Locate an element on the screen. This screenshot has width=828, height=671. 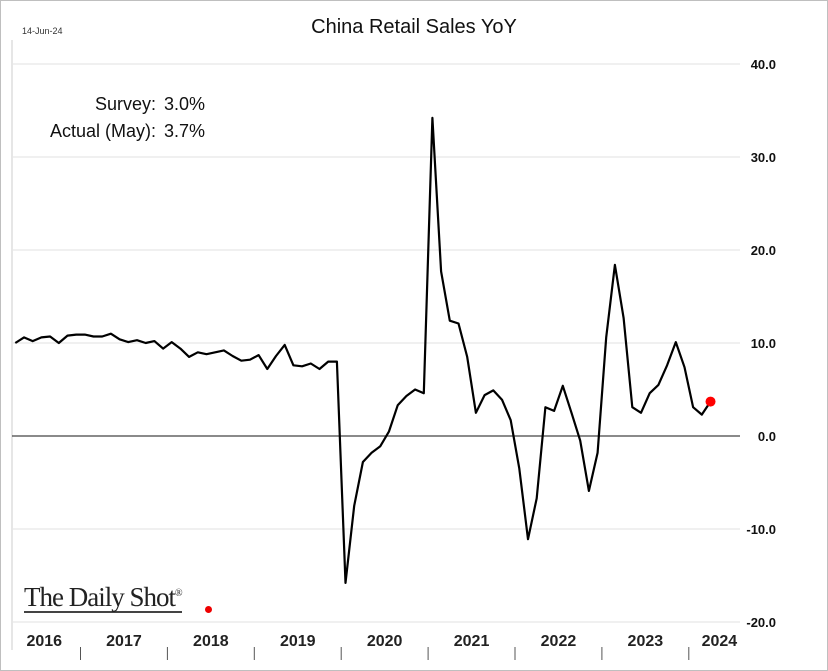
y-tick-label: 10.0 is located at coordinates (763, 343).